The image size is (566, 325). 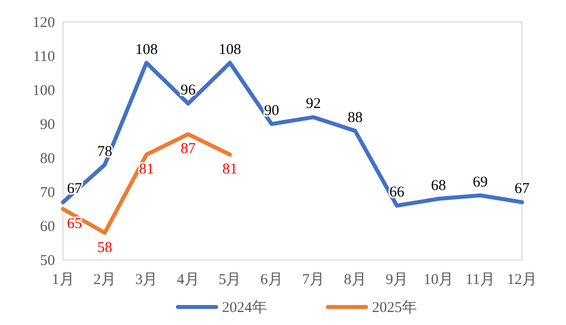 What do you see at coordinates (480, 280) in the screenshot?
I see `x-tick-label: 11月` at bounding box center [480, 280].